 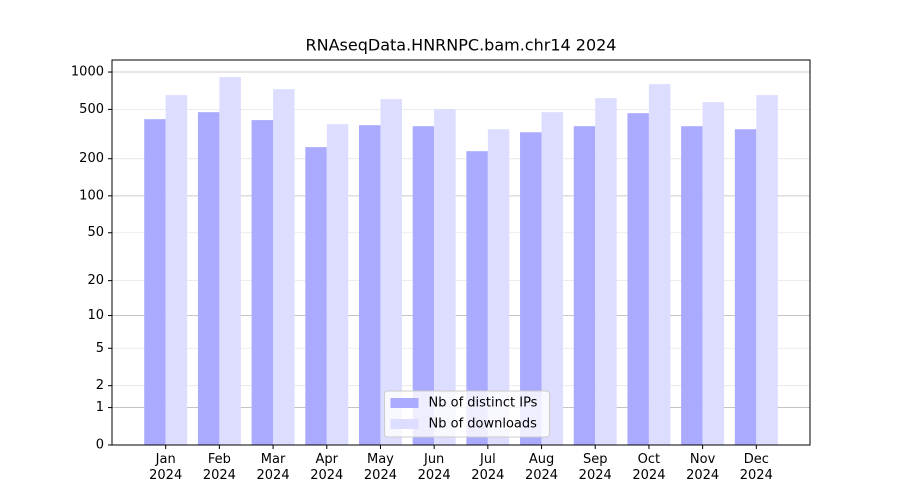 I want to click on x-tick-label: Apr 2024, so click(x=327, y=467).